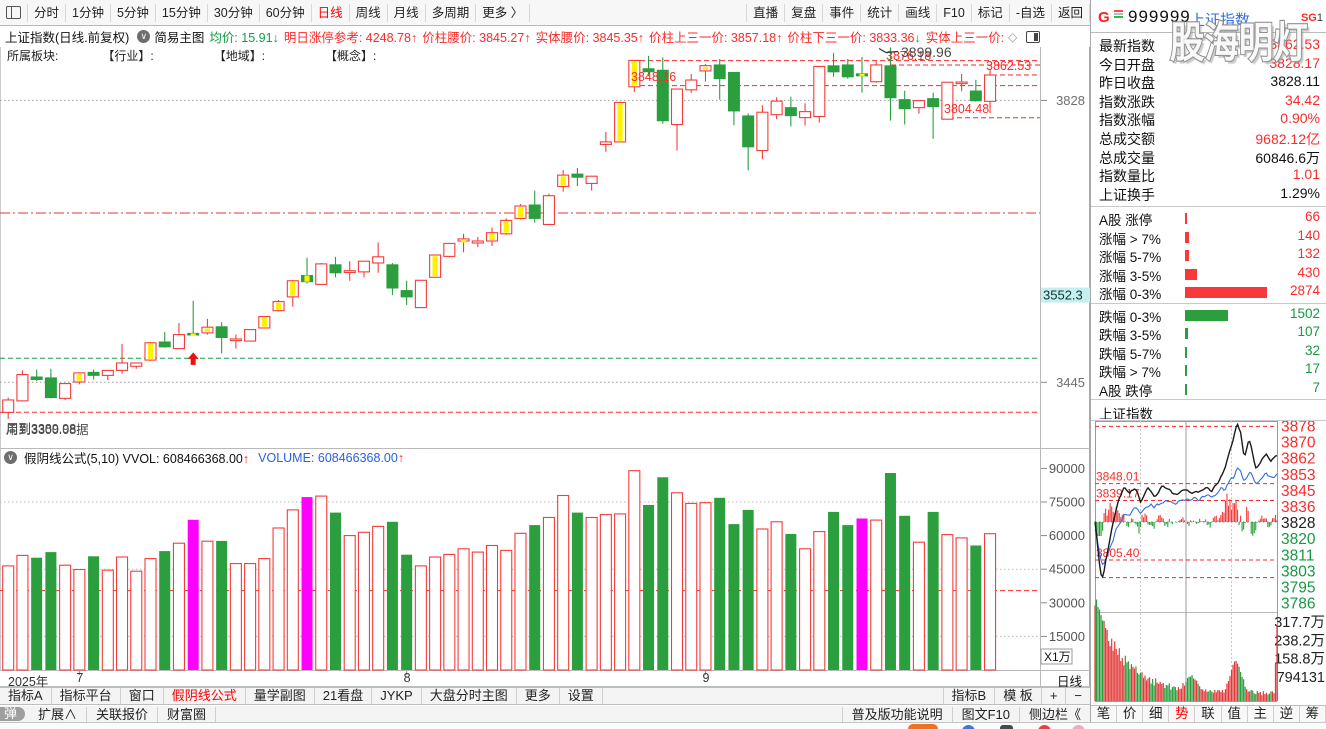 The width and height of the screenshot is (1326, 729). What do you see at coordinates (58, 714) in the screenshot?
I see `status-item-扩展∧: 扩展∧` at bounding box center [58, 714].